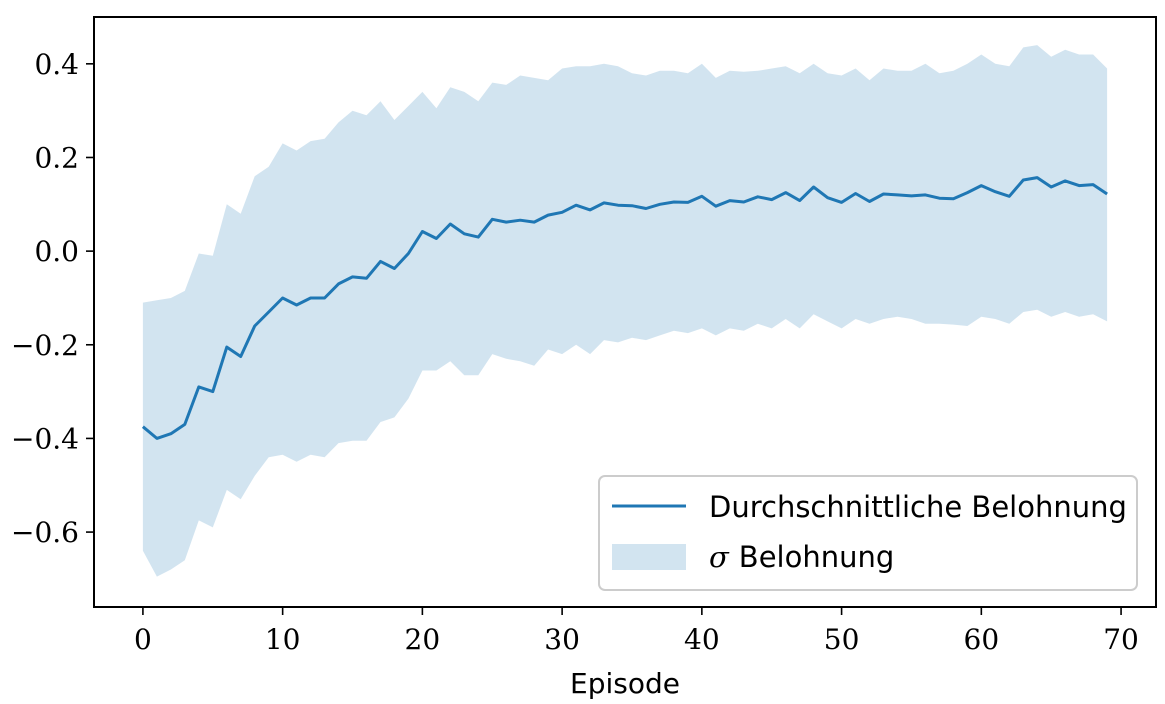  What do you see at coordinates (982, 639) in the screenshot?
I see `x-tick-label: 60` at bounding box center [982, 639].